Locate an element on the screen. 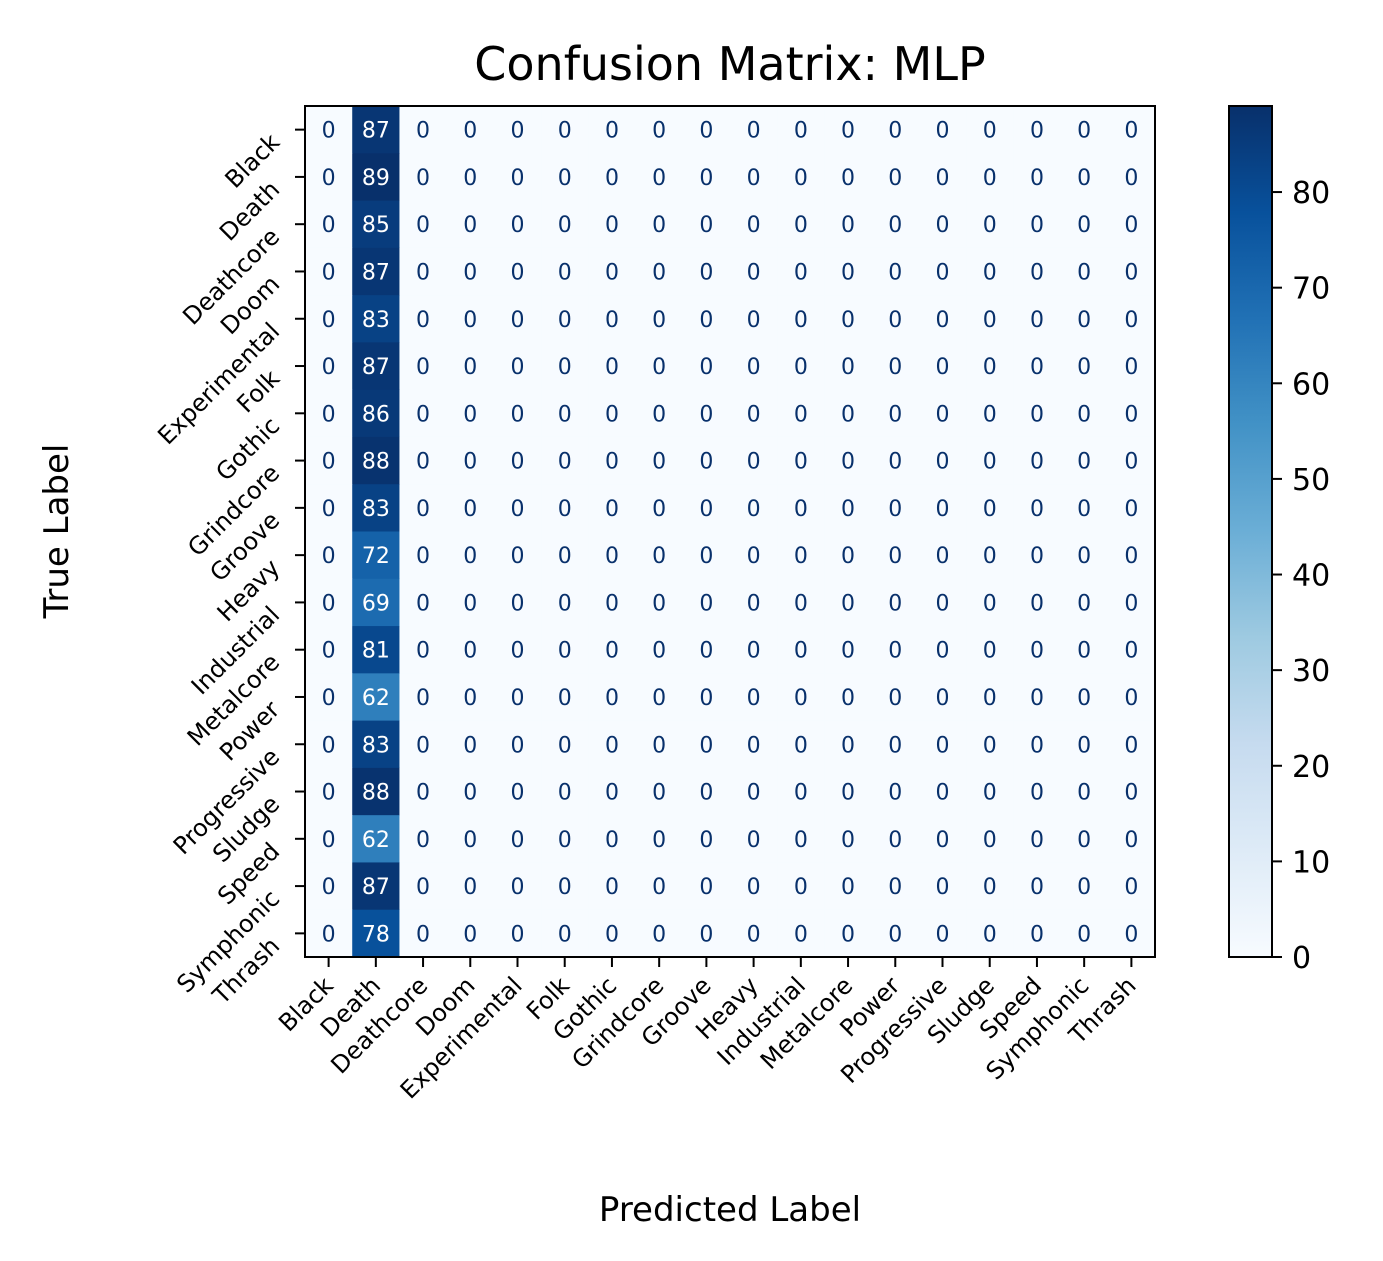 Image resolution: width=1383 pixels, height=1261 pixels. cell-value-label: 85 is located at coordinates (376, 225).